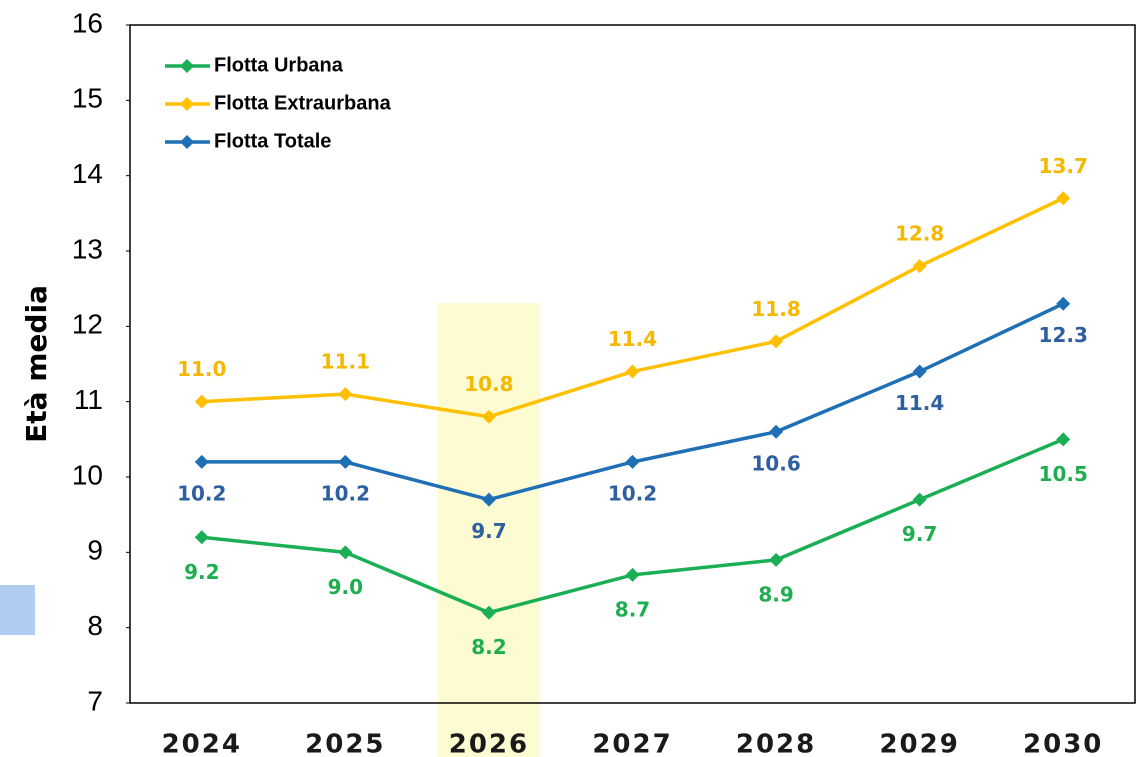 The height and width of the screenshot is (757, 1143). I want to click on data-label: 10.6, so click(775, 463).